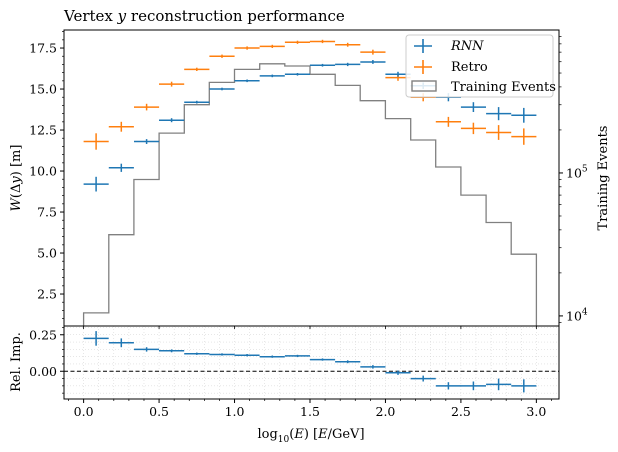 The image size is (618, 452). I want to click on y-tick-label-3: 10.0, so click(43, 171).